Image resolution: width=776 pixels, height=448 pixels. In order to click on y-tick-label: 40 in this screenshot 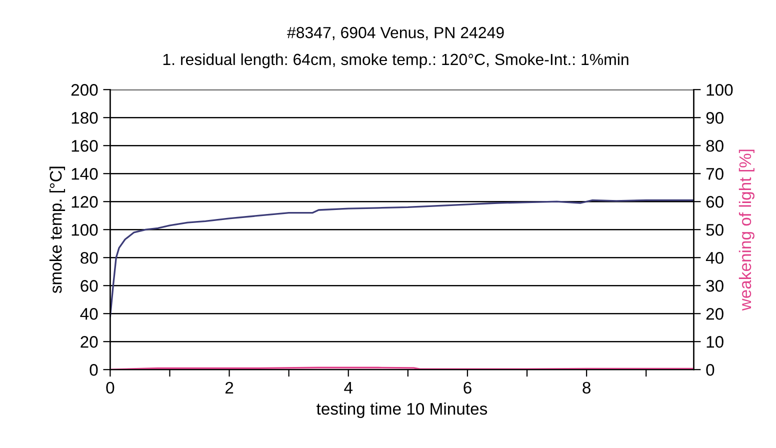, I will do `click(89, 314)`.